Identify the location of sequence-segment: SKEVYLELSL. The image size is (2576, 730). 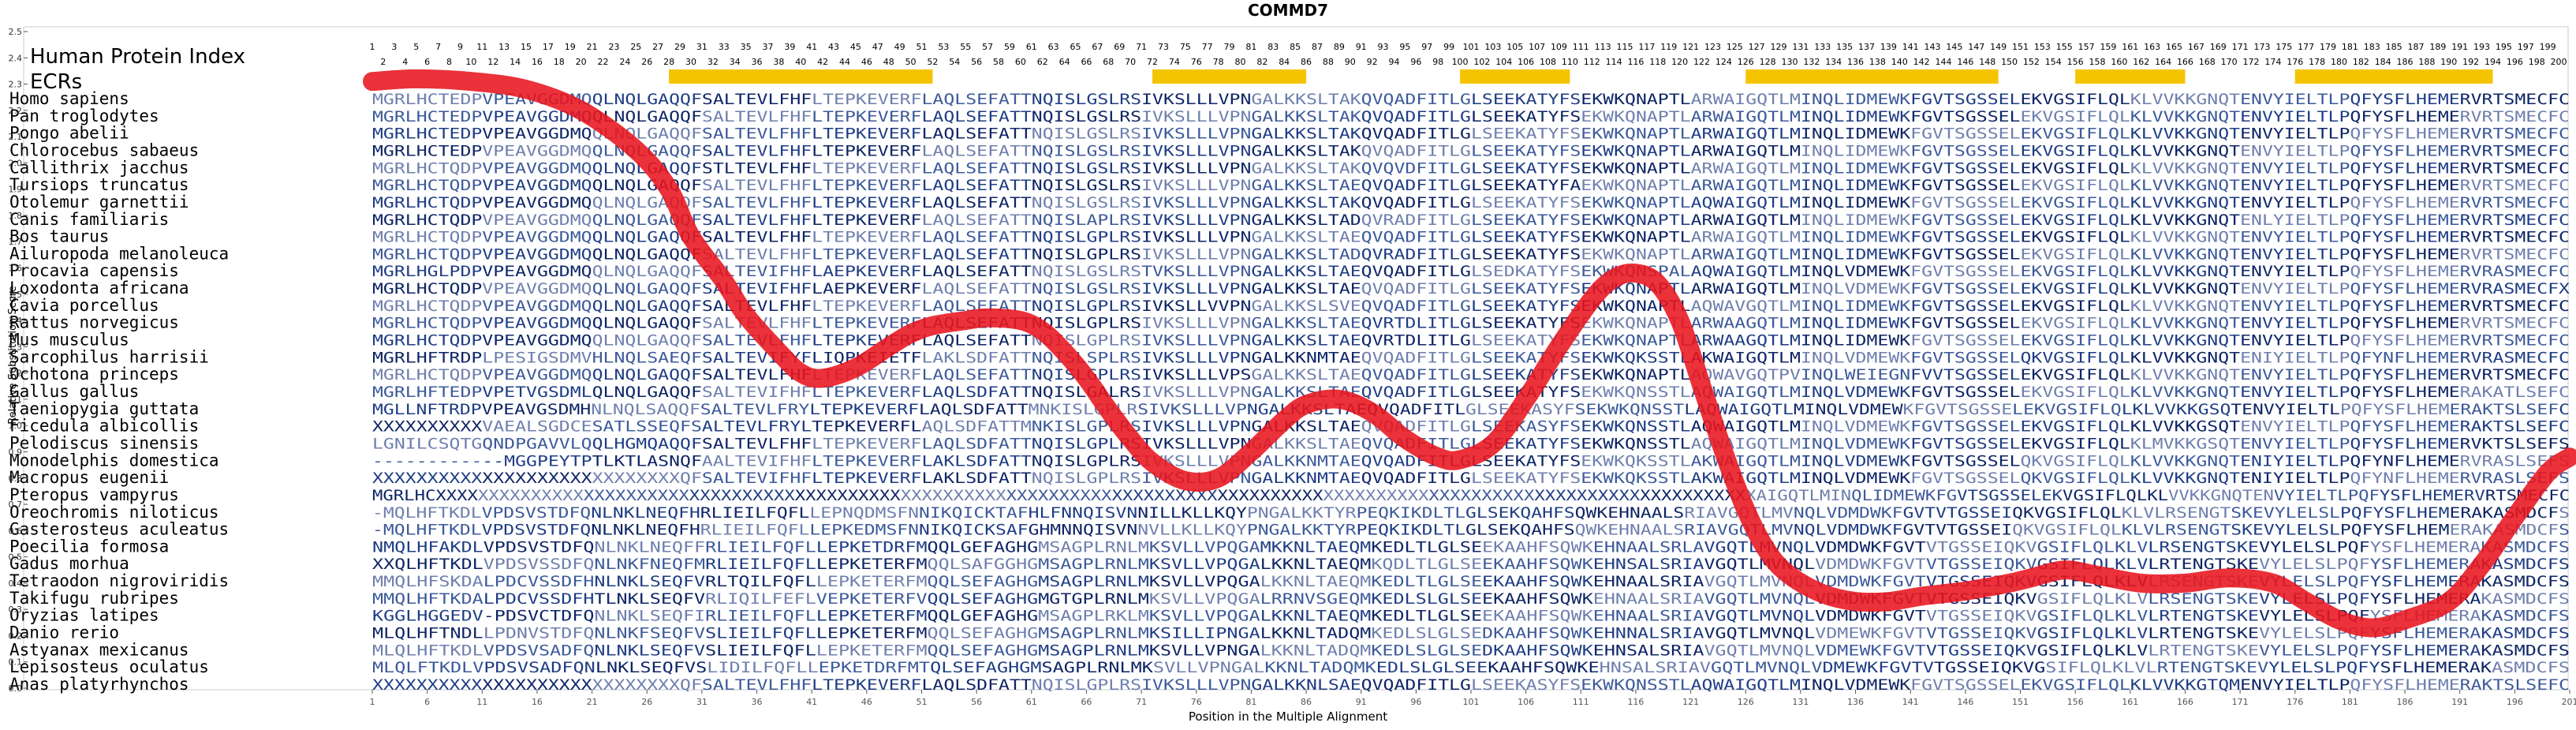
(2285, 513).